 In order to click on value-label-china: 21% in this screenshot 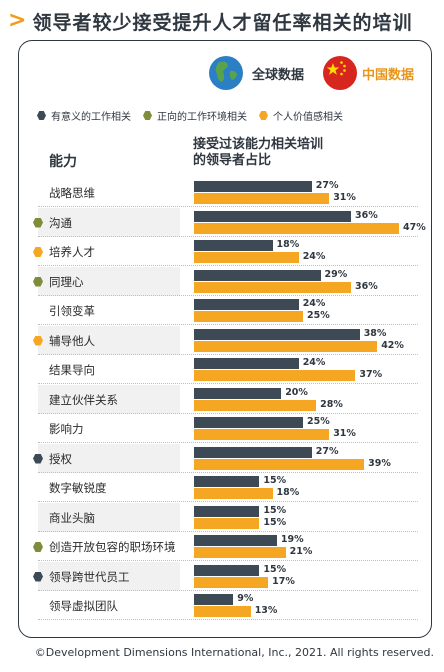, I will do `click(301, 551)`.